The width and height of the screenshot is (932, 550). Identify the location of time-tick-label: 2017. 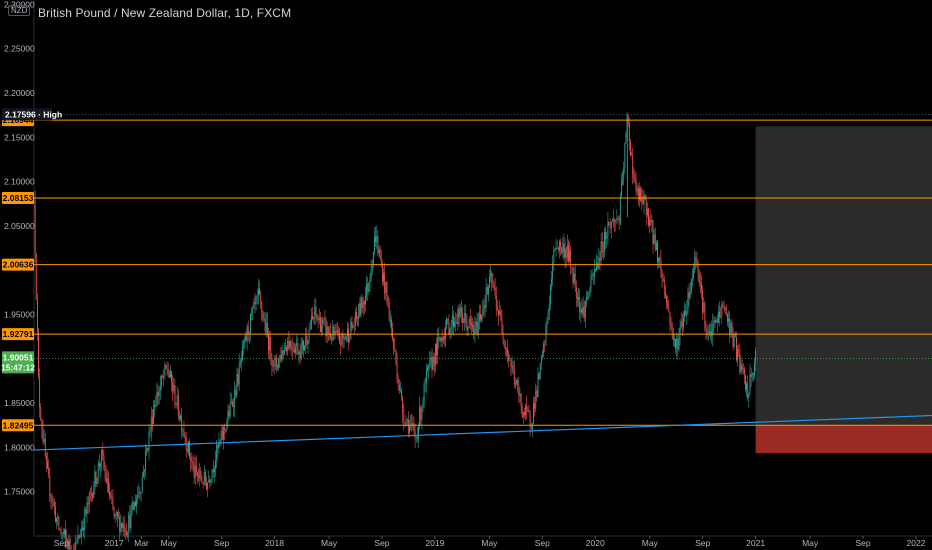
(114, 543).